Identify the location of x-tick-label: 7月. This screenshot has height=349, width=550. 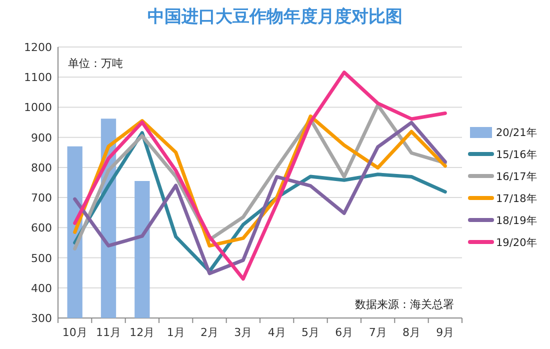
(377, 332).